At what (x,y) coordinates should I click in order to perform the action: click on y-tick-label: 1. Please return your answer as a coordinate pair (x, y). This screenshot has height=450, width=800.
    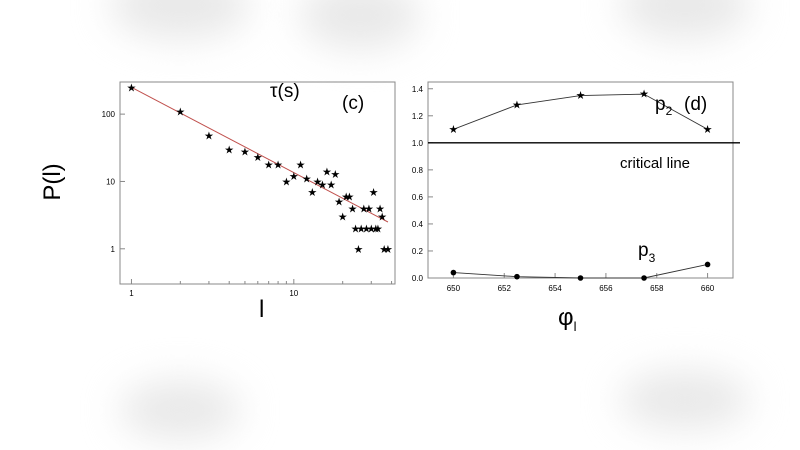
    Looking at the image, I should click on (113, 249).